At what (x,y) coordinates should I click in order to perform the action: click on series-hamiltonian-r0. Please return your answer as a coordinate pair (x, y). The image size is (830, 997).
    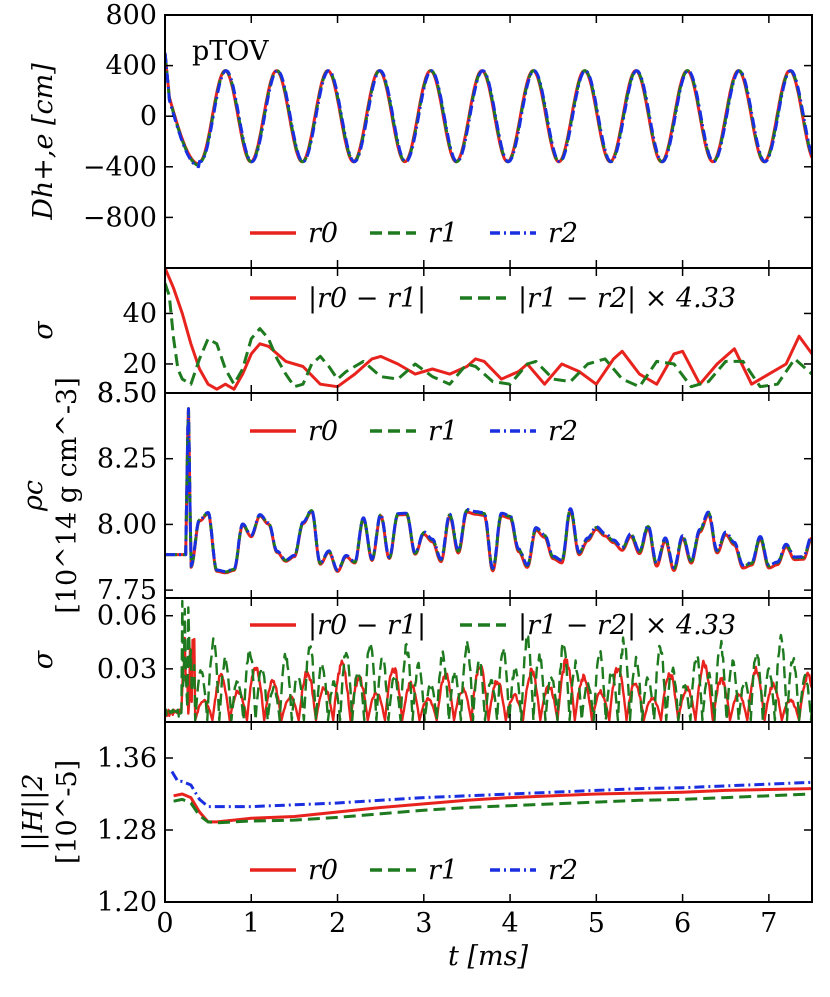
    Looking at the image, I should click on (492, 805).